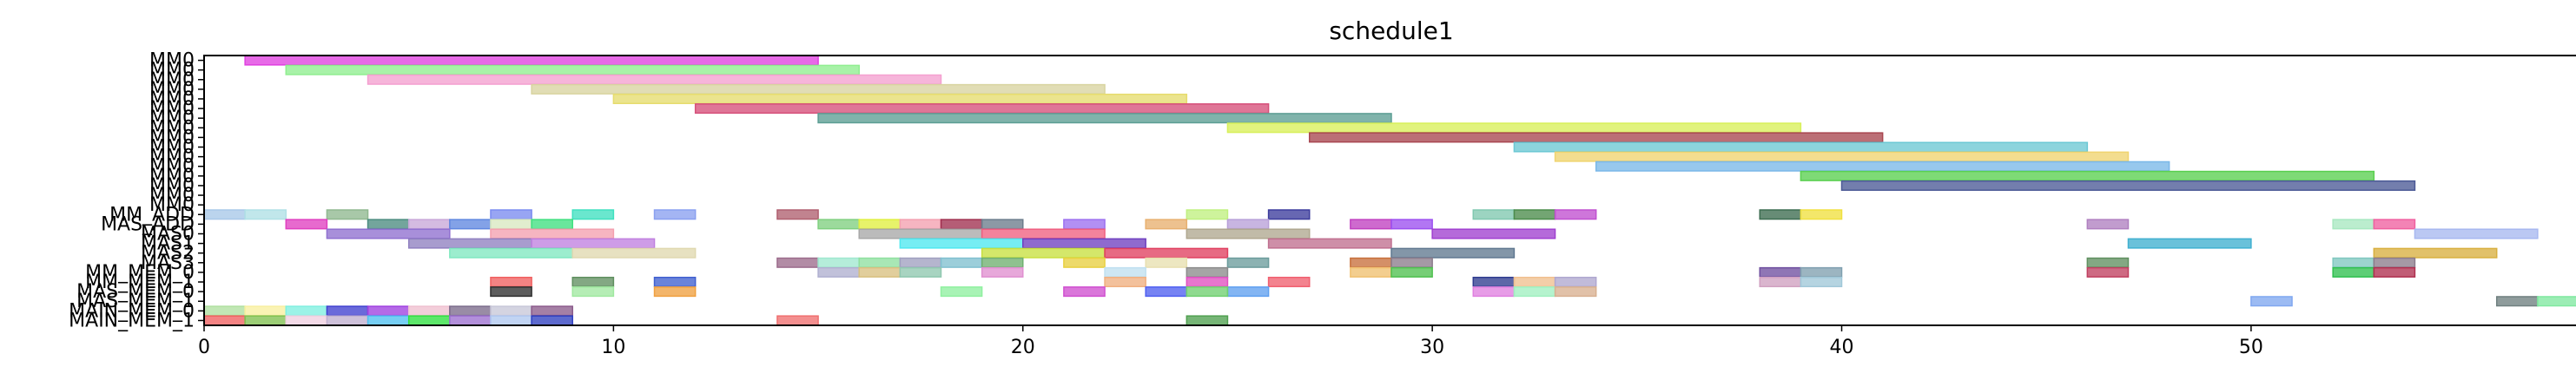 This screenshot has width=2576, height=380. What do you see at coordinates (148, 224) in the screenshot?
I see `y-tick-label: MAS_ADD` at bounding box center [148, 224].